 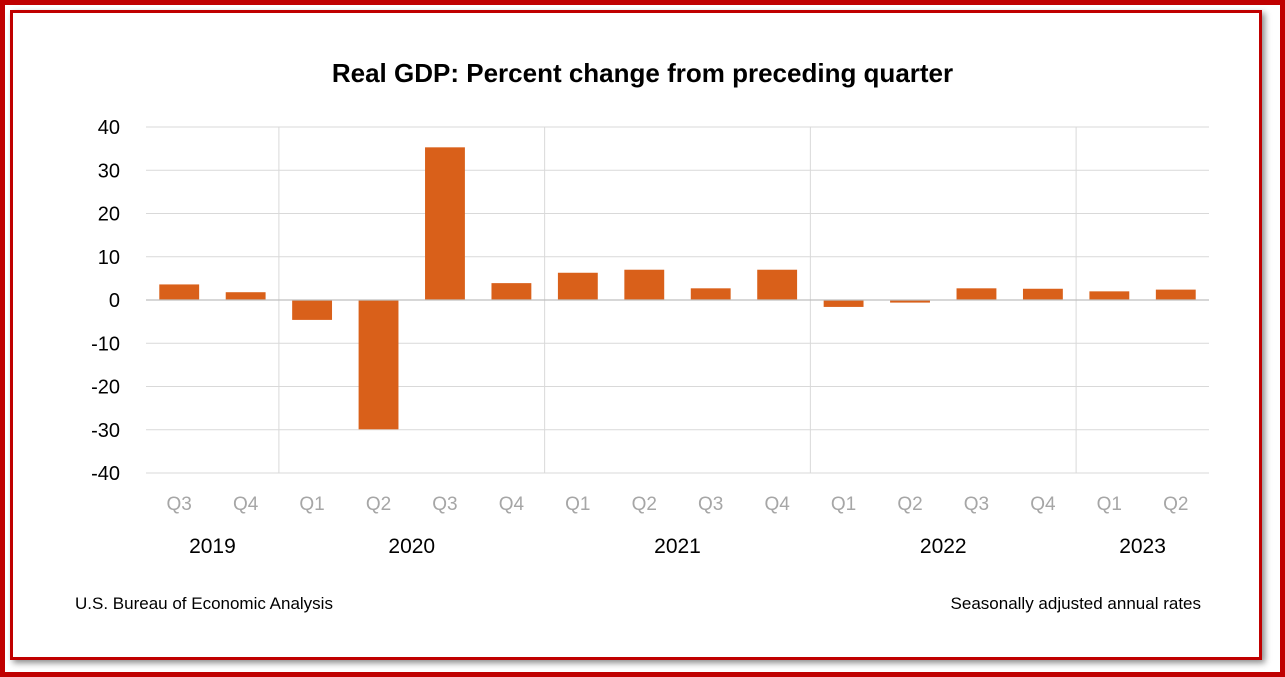 What do you see at coordinates (678, 504) in the screenshot?
I see `x-tick-labels: Q3 Q4 Q1 Q2 Q3 Q4 Q1 Q2 Q3 Q4 Q1 Q2 Q3 Q4 Q1 Q2` at bounding box center [678, 504].